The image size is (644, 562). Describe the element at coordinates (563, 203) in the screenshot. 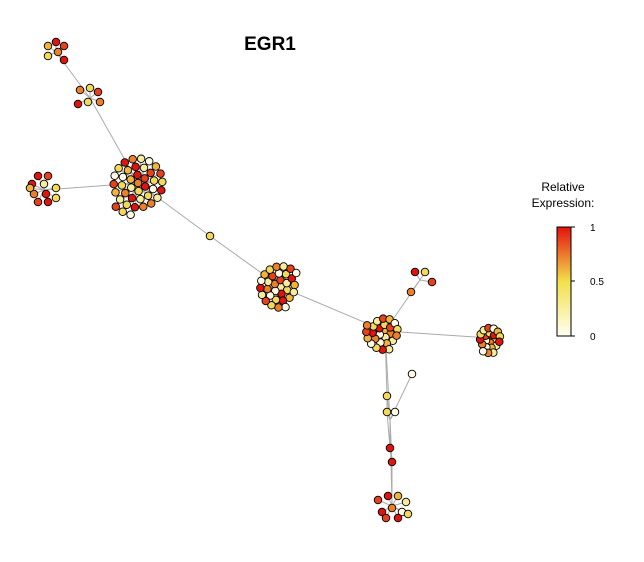

I see `legend-title-line2: Expression:` at that location.